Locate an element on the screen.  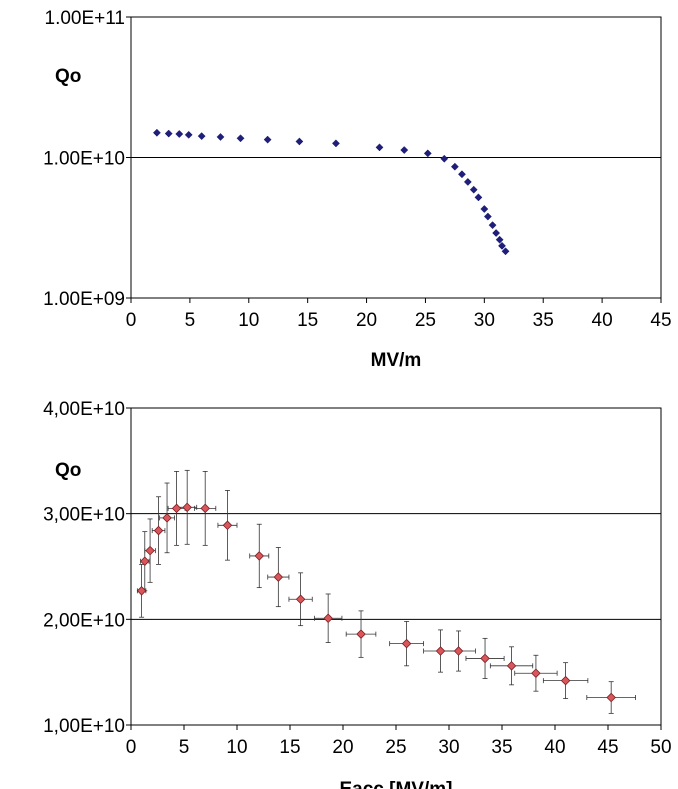
y-tick-label: 1.00E+11 is located at coordinates (85, 18).